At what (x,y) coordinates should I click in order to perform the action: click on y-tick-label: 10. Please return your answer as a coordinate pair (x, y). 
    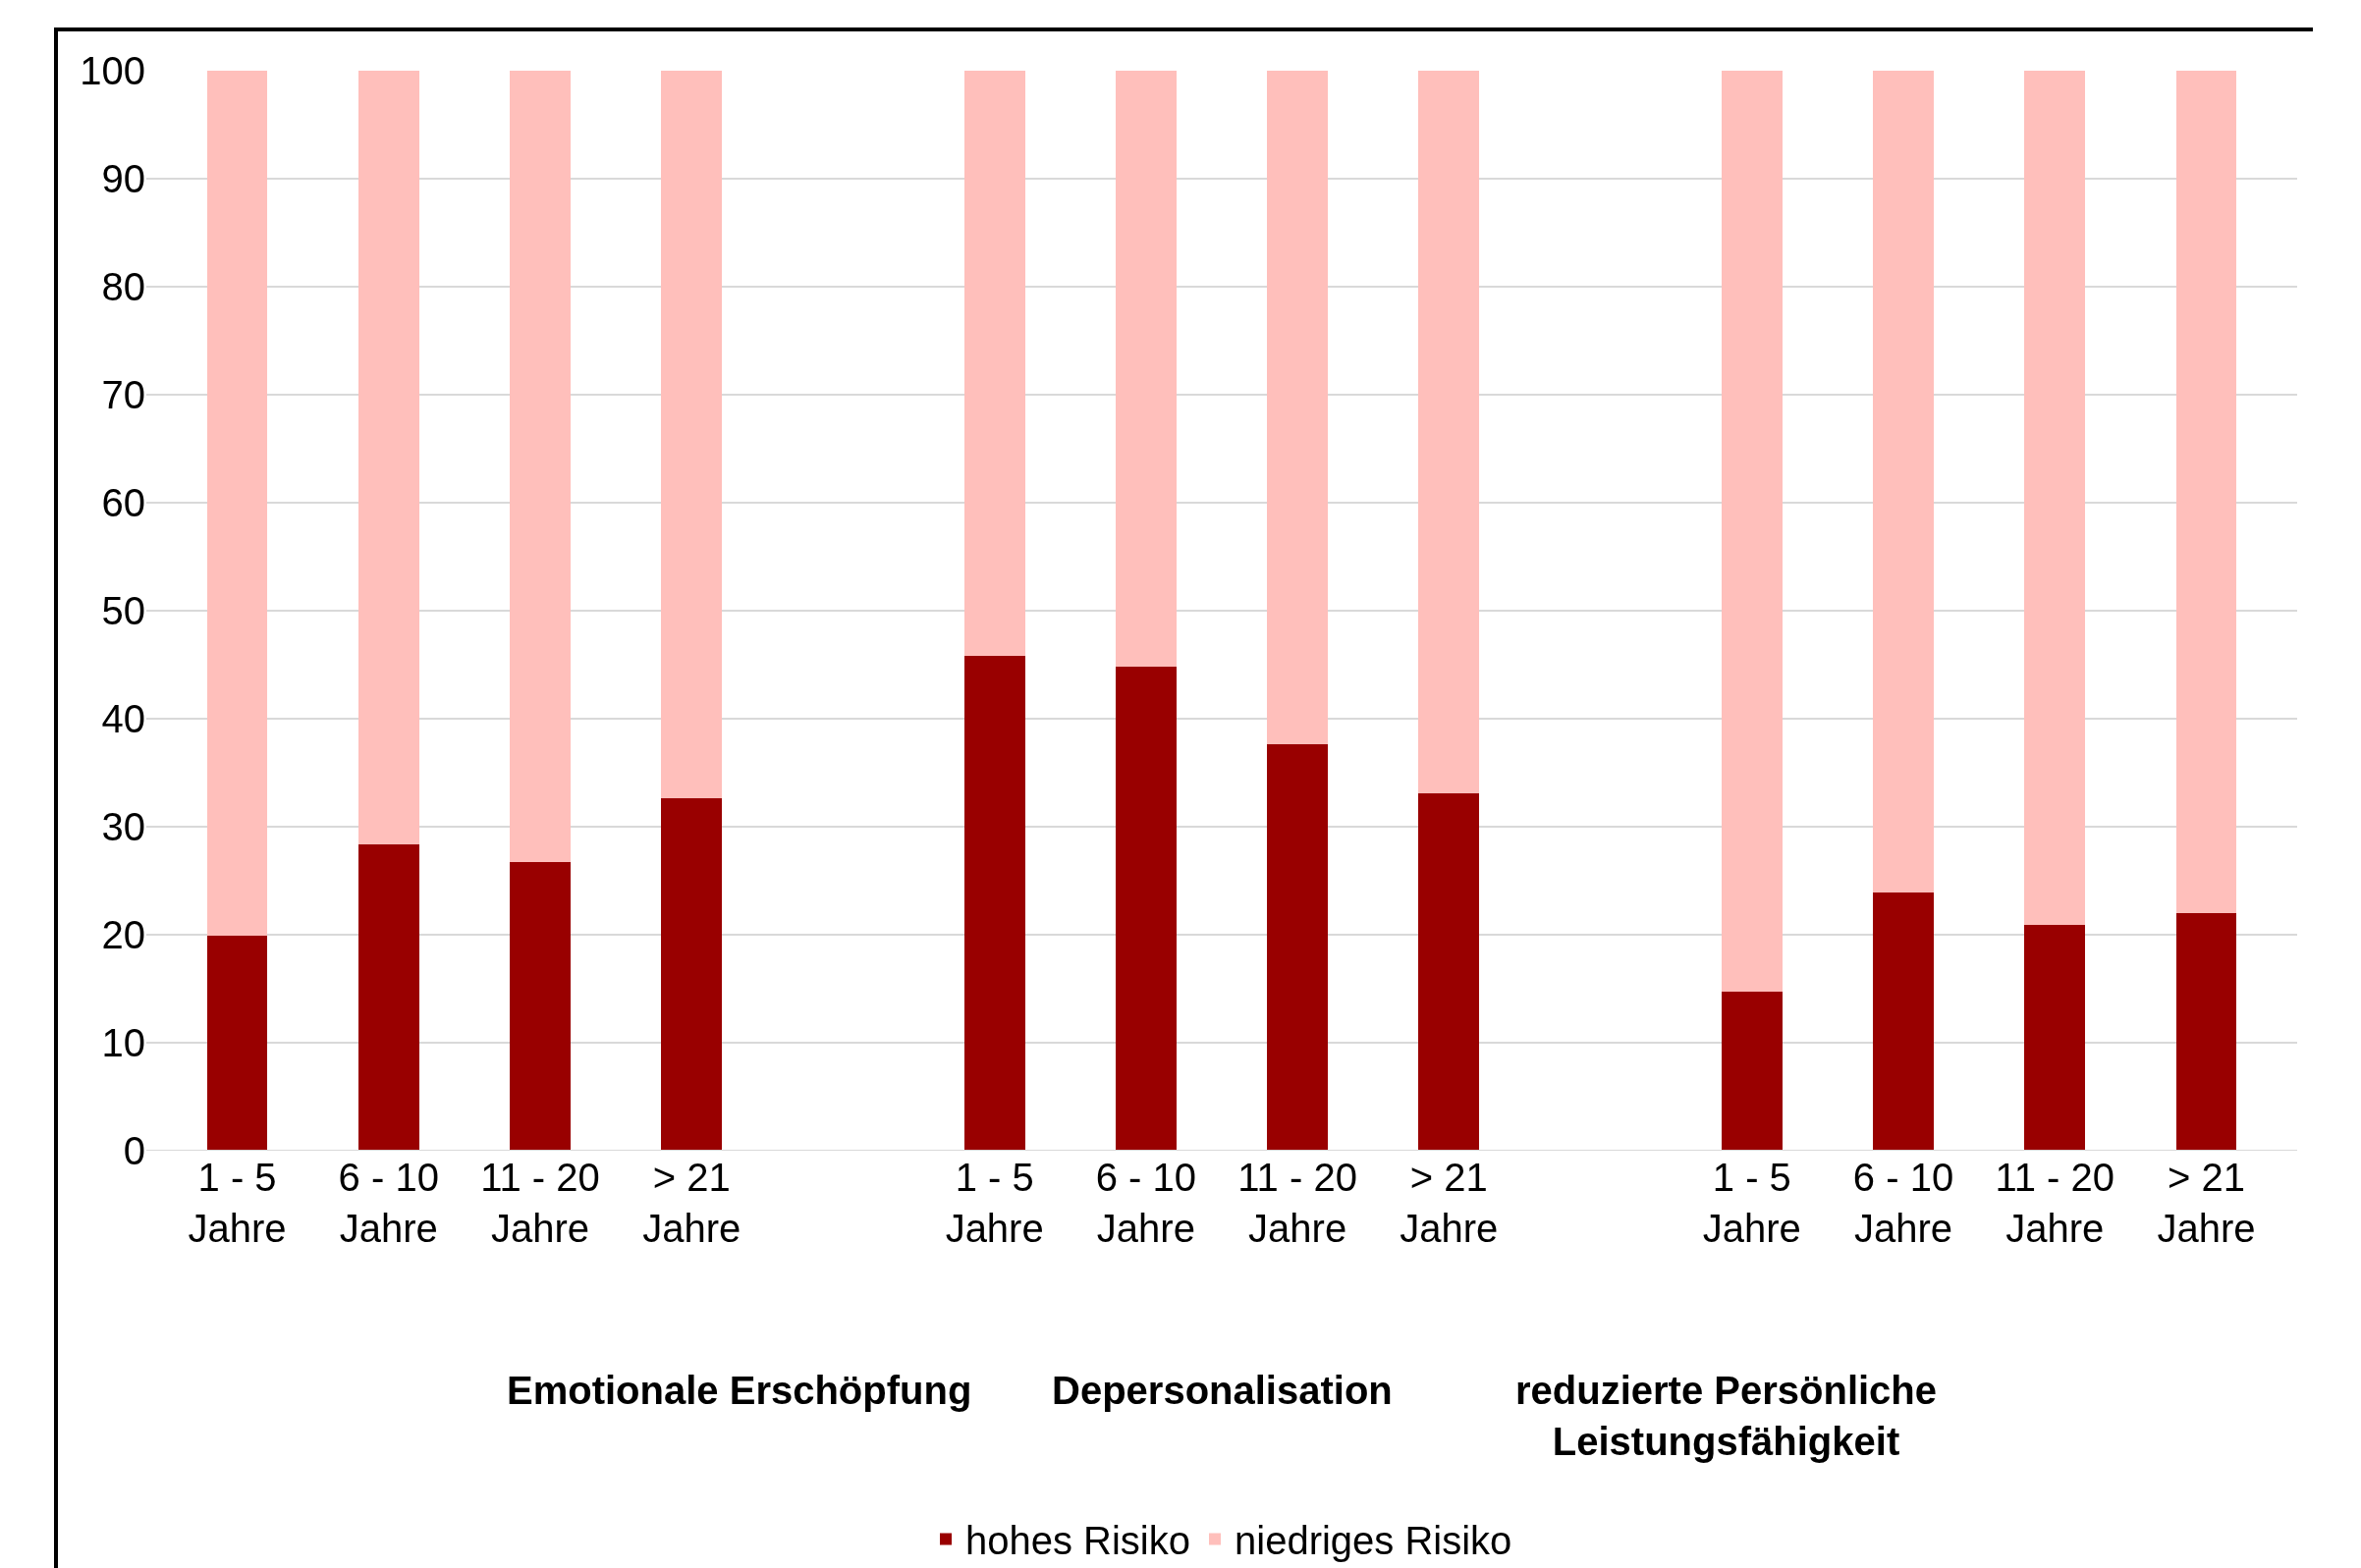
    Looking at the image, I should click on (123, 1042).